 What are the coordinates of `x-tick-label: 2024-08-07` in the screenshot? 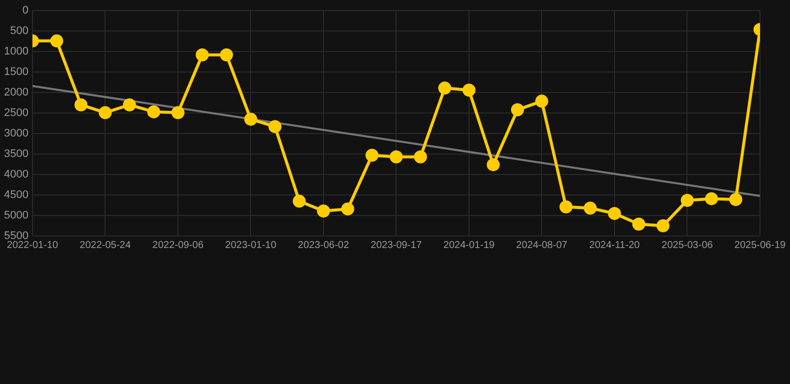 It's located at (542, 245).